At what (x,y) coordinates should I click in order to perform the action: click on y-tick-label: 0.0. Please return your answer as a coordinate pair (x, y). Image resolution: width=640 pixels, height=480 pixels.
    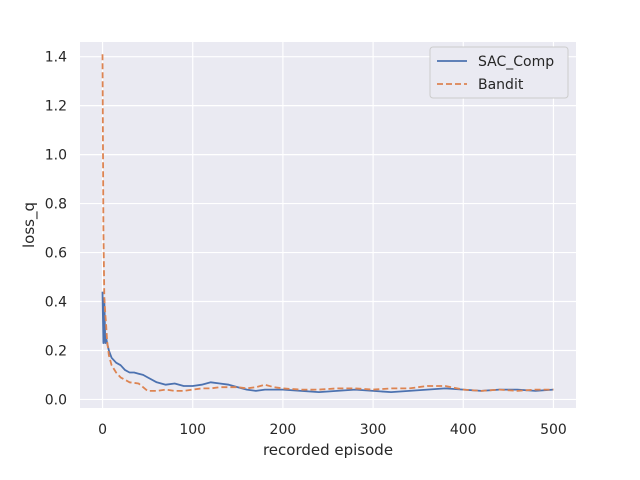
    Looking at the image, I should click on (56, 400).